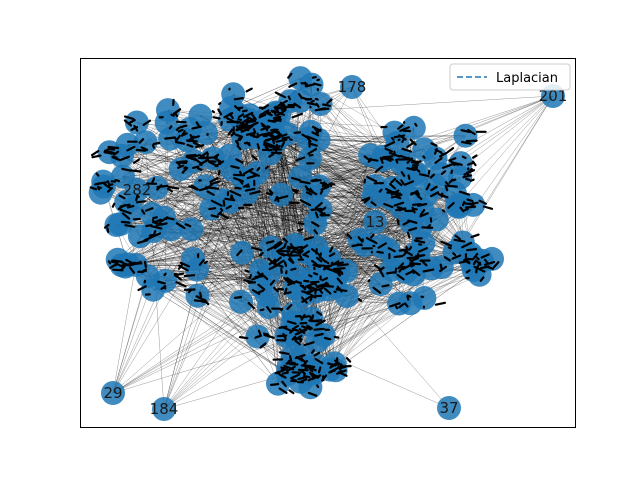 This screenshot has width=640, height=480. I want to click on node-label: 184, so click(164, 409).